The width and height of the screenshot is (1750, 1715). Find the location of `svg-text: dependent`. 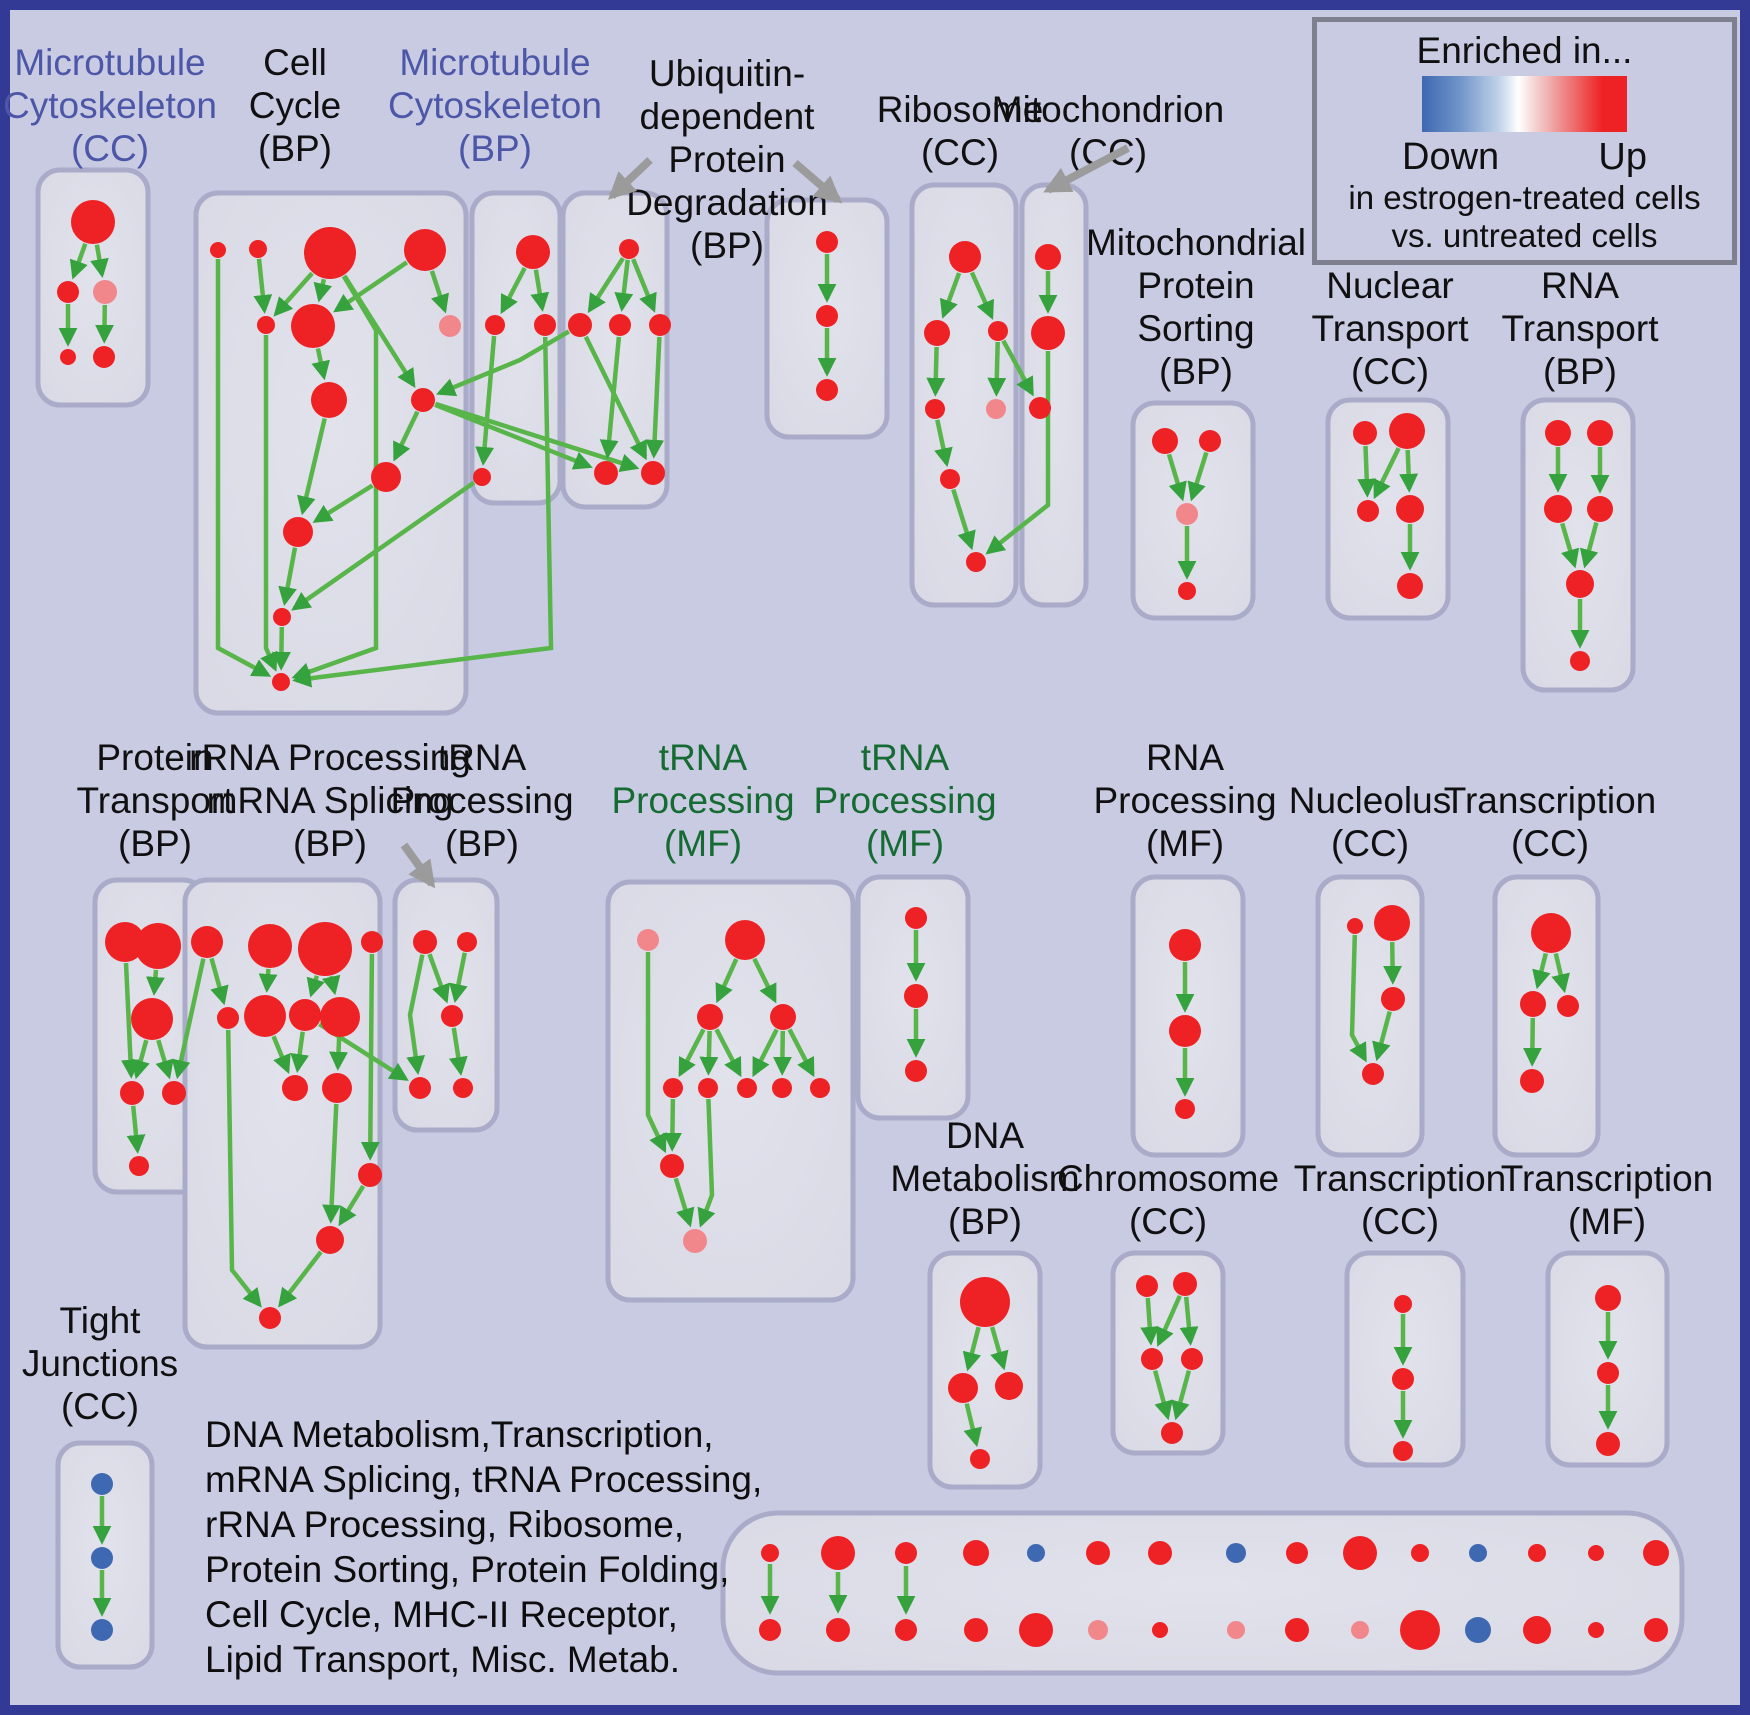

svg-text: dependent is located at coordinates (728, 116).